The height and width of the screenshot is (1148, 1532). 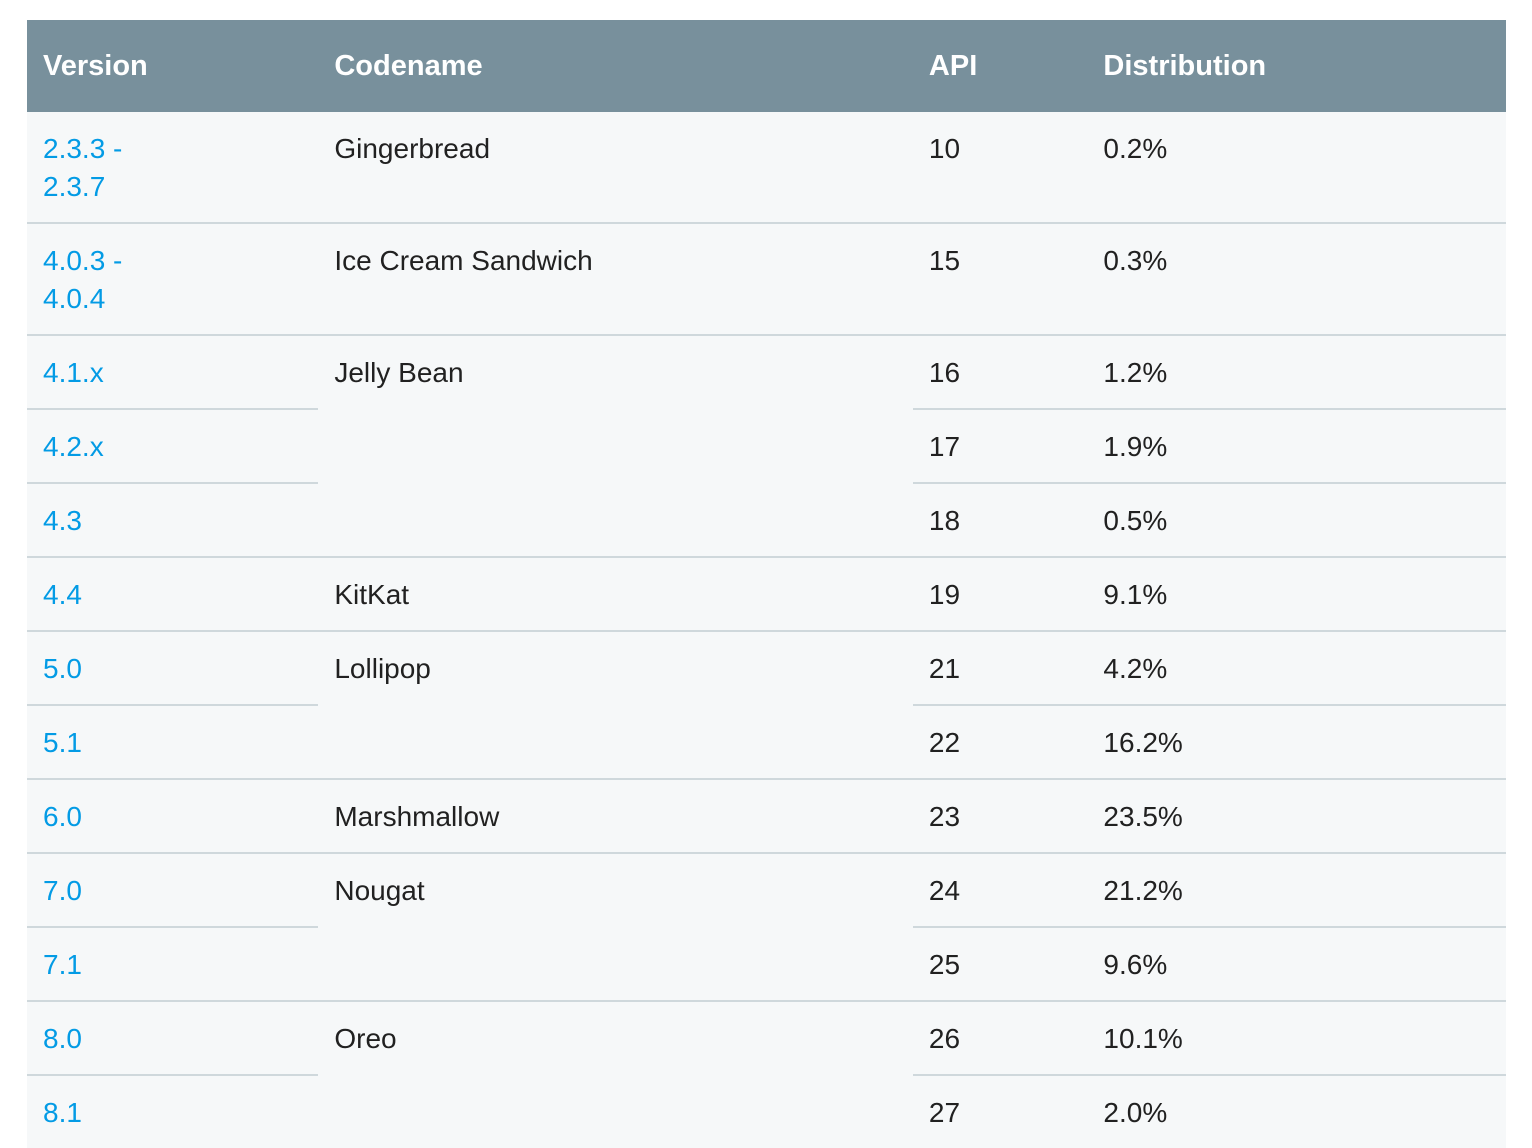 I want to click on api-cell: 16, so click(x=1000, y=372).